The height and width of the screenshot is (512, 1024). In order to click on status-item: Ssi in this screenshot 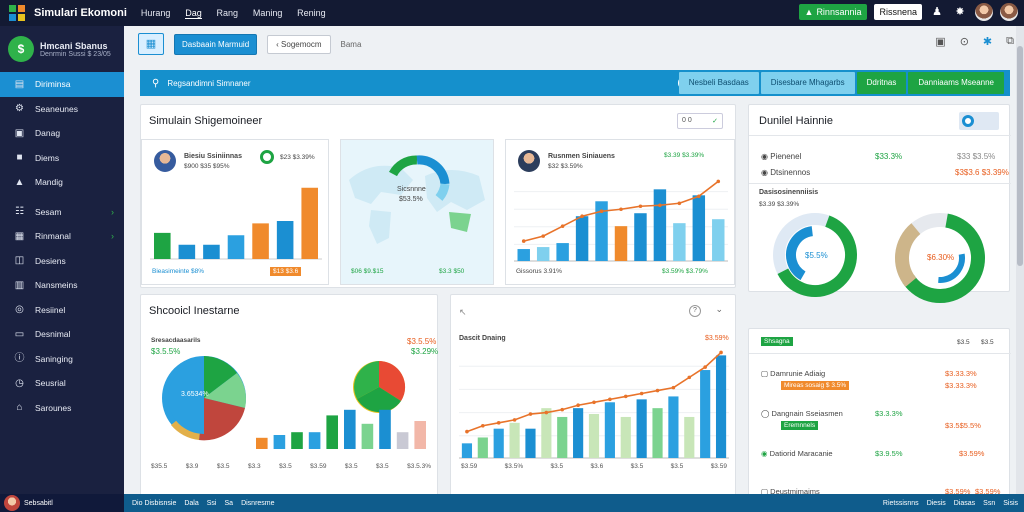, I will do `click(211, 503)`.